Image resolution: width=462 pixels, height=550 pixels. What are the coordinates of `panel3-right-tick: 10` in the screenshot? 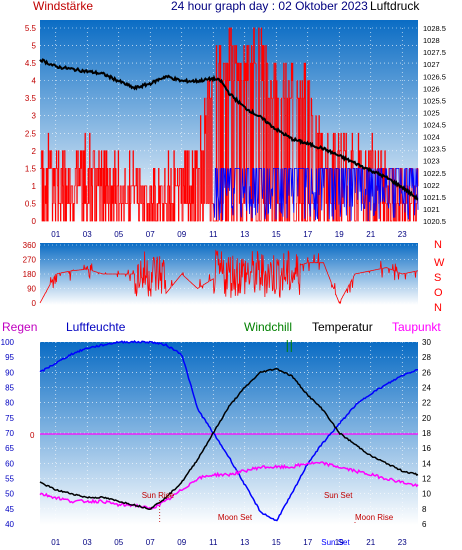 It's located at (426, 494).